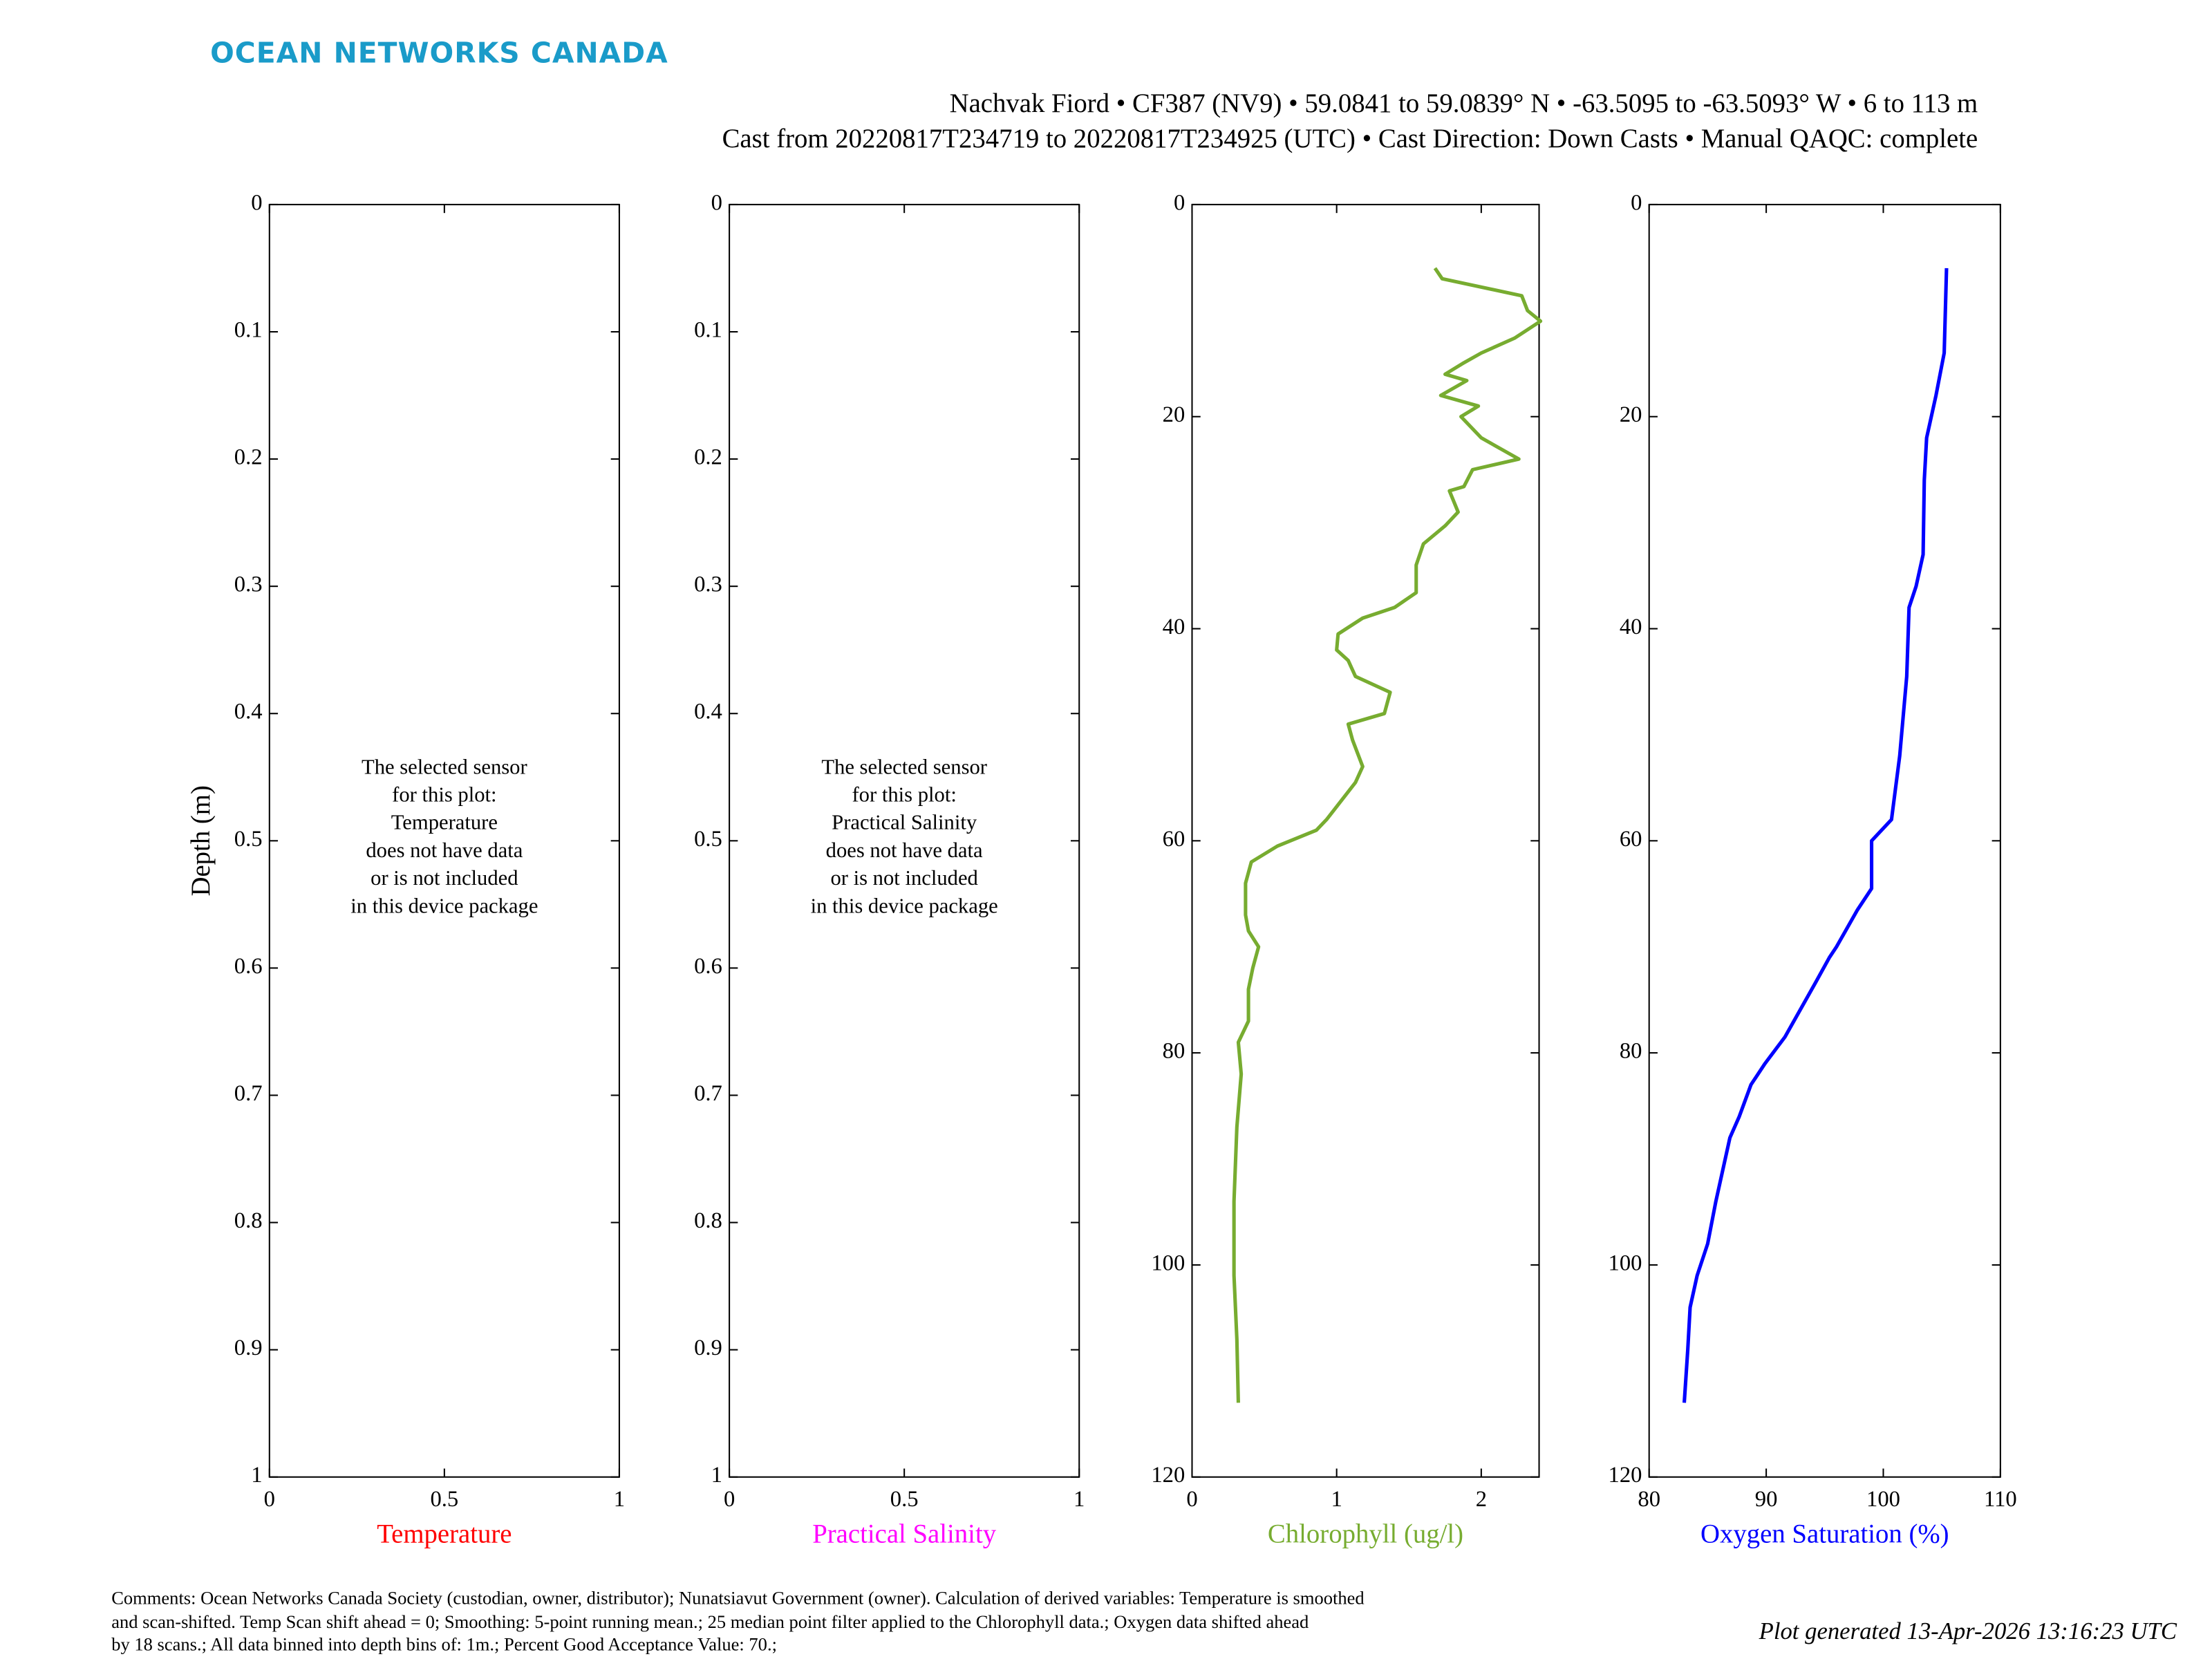 The width and height of the screenshot is (2212, 1659). What do you see at coordinates (1968, 1631) in the screenshot?
I see `generated-stamp: Plot generated 13-Apr-2026 13:16:23 UTC` at bounding box center [1968, 1631].